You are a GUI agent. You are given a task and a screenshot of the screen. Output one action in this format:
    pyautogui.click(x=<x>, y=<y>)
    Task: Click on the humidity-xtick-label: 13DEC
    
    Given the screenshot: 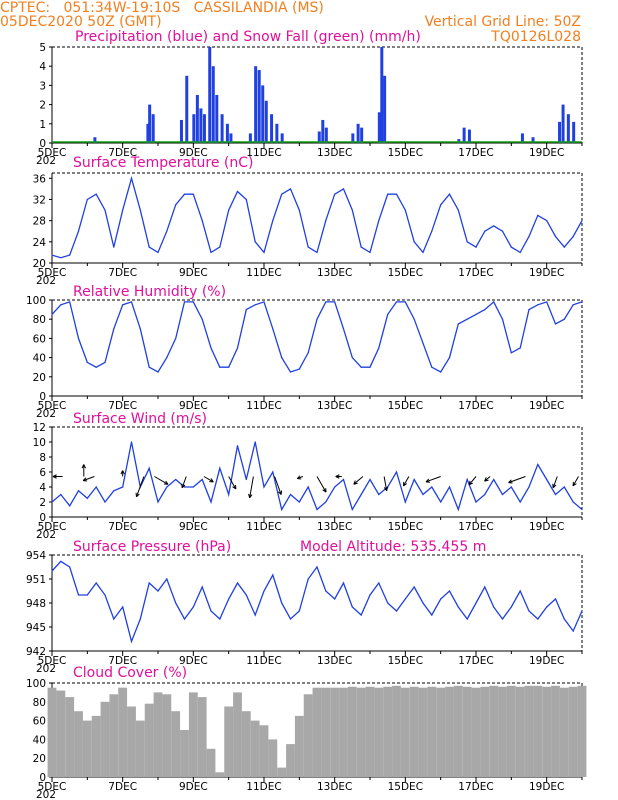 What is the action you would take?
    pyautogui.click(x=334, y=406)
    